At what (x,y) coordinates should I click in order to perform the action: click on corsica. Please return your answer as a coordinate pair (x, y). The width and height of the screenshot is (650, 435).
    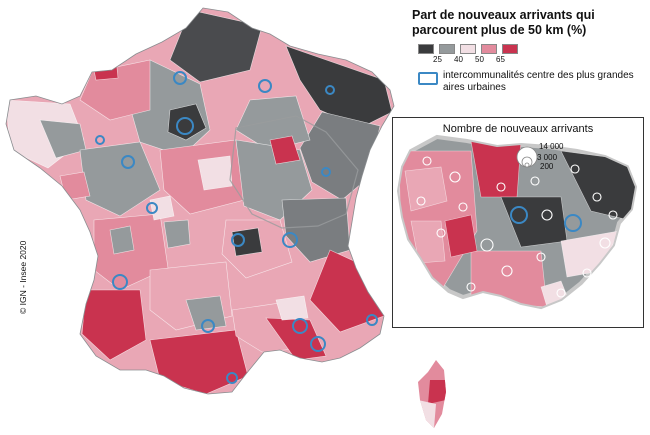
    Looking at the image, I should click on (432, 394).